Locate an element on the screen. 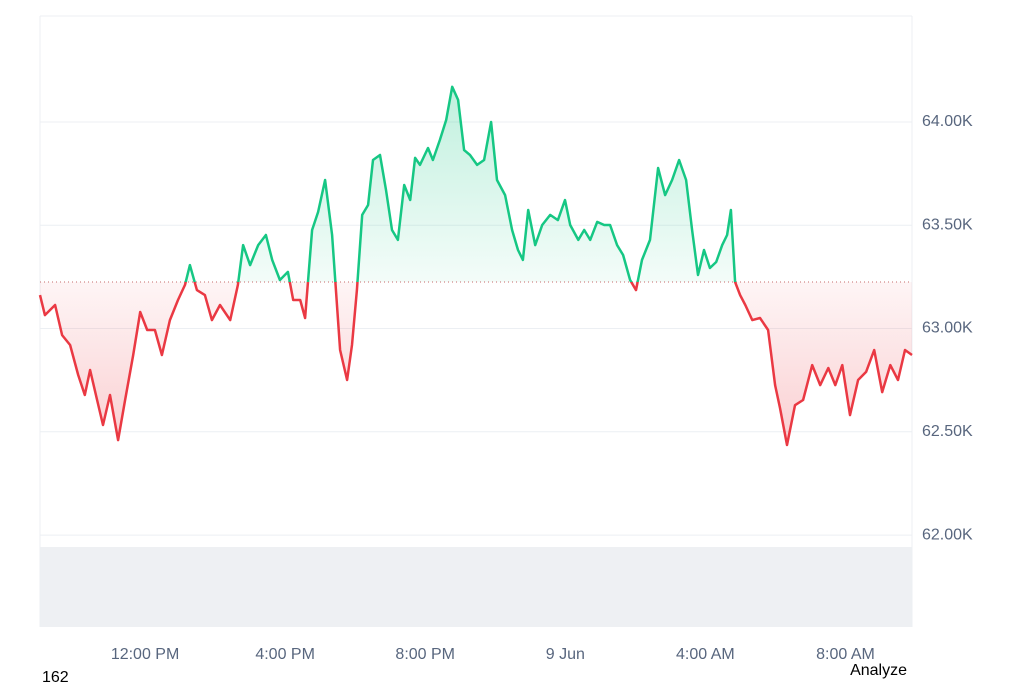 The image size is (1024, 688). analyze-button: Analyze is located at coordinates (878, 670).